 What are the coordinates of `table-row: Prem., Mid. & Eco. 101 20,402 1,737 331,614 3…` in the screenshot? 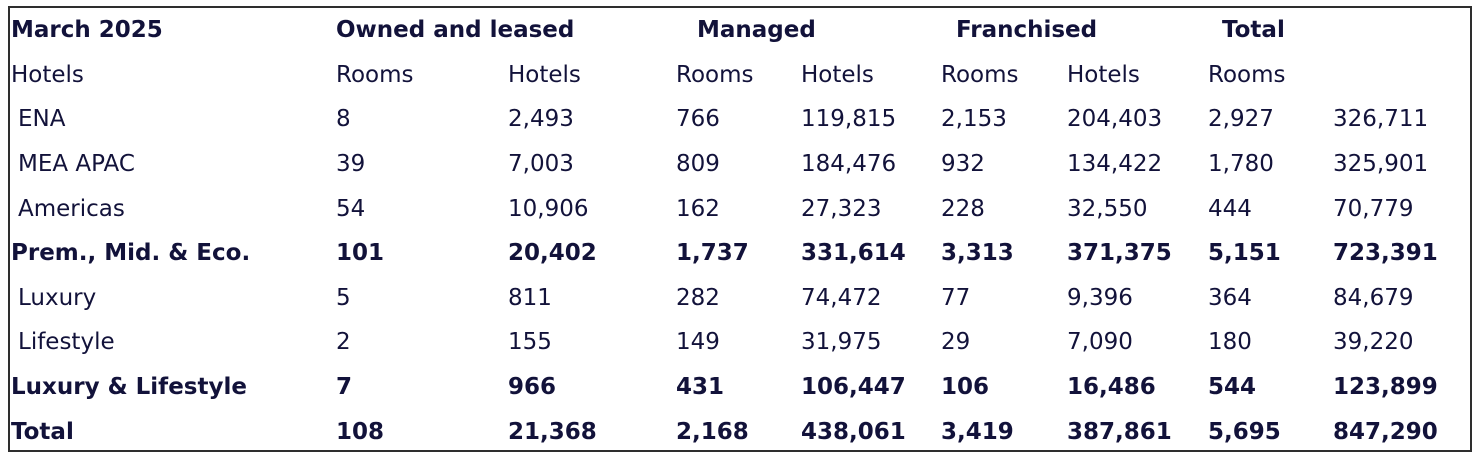 It's located at (736, 253).